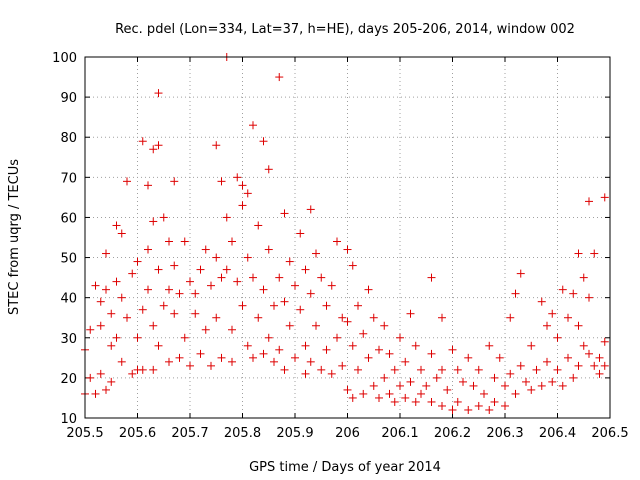 The image size is (640, 480). Describe the element at coordinates (68, 98) in the screenshot. I see `y-tick-label: 90` at that location.